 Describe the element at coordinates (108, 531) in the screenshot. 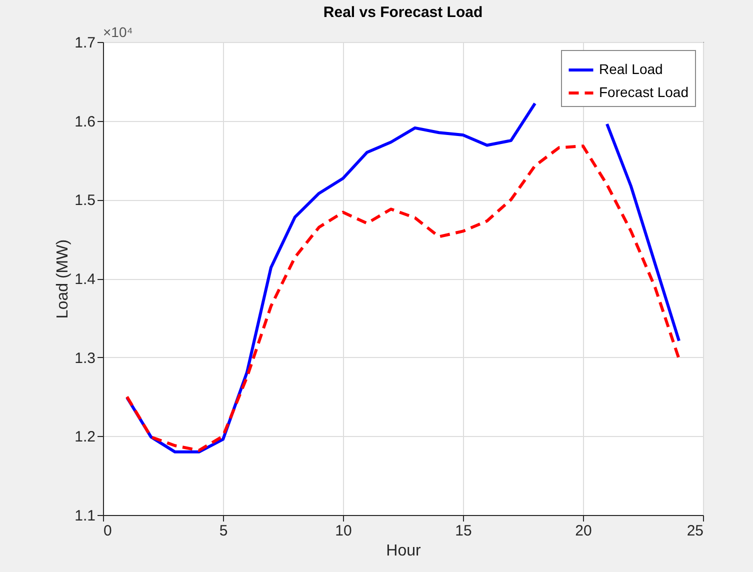

I see `x-tick-label: 0` at that location.